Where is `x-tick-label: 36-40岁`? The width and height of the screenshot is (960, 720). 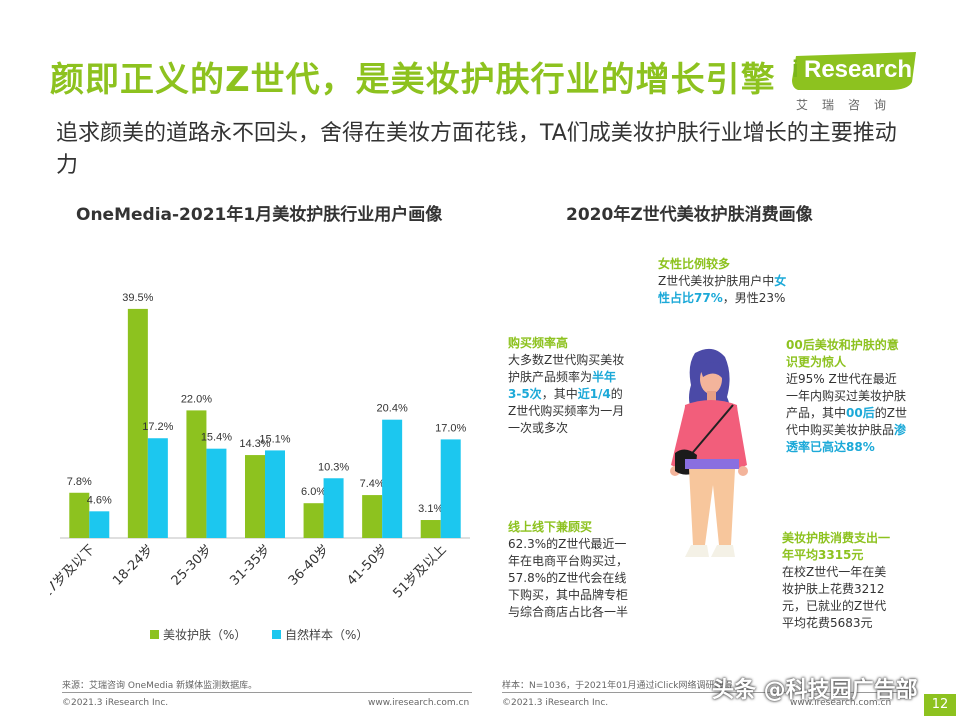
x-tick-label: 36-40岁 is located at coordinates (309, 565).